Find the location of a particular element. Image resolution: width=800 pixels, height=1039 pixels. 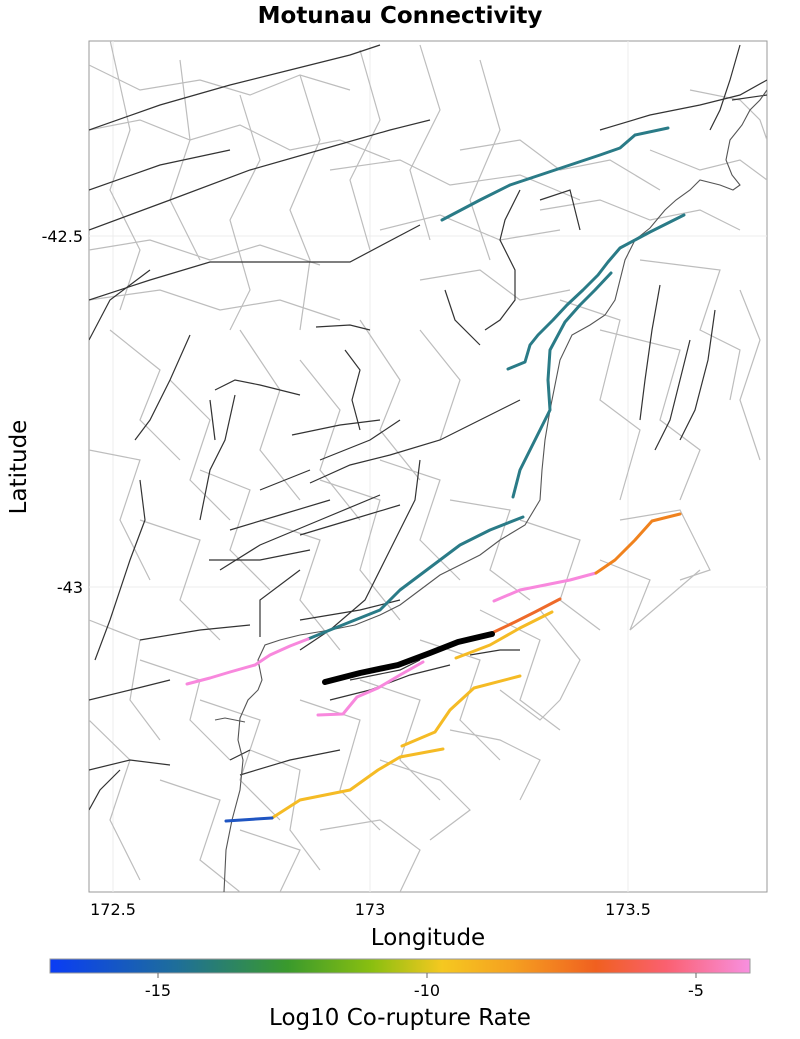

x-axis-label: Longitude is located at coordinates (428, 938).